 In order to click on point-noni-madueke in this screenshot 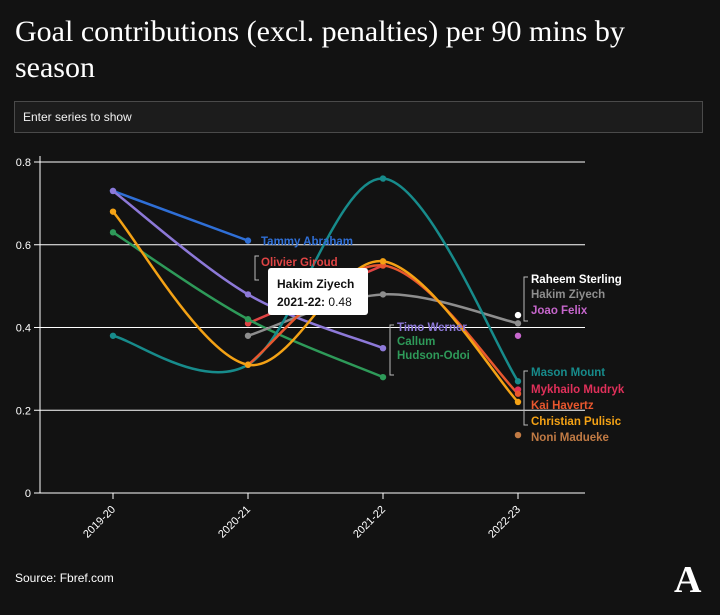, I will do `click(518, 435)`.